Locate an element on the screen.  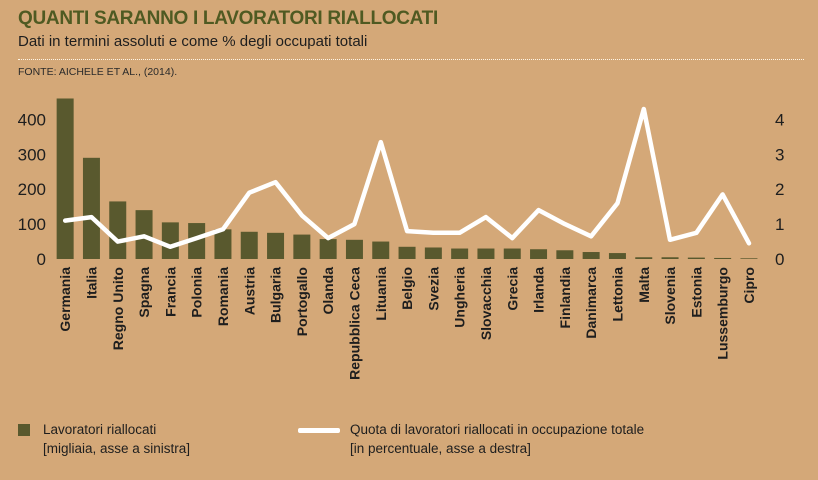
right-axis: 0 1 2 3 4 is located at coordinates (779, 189).